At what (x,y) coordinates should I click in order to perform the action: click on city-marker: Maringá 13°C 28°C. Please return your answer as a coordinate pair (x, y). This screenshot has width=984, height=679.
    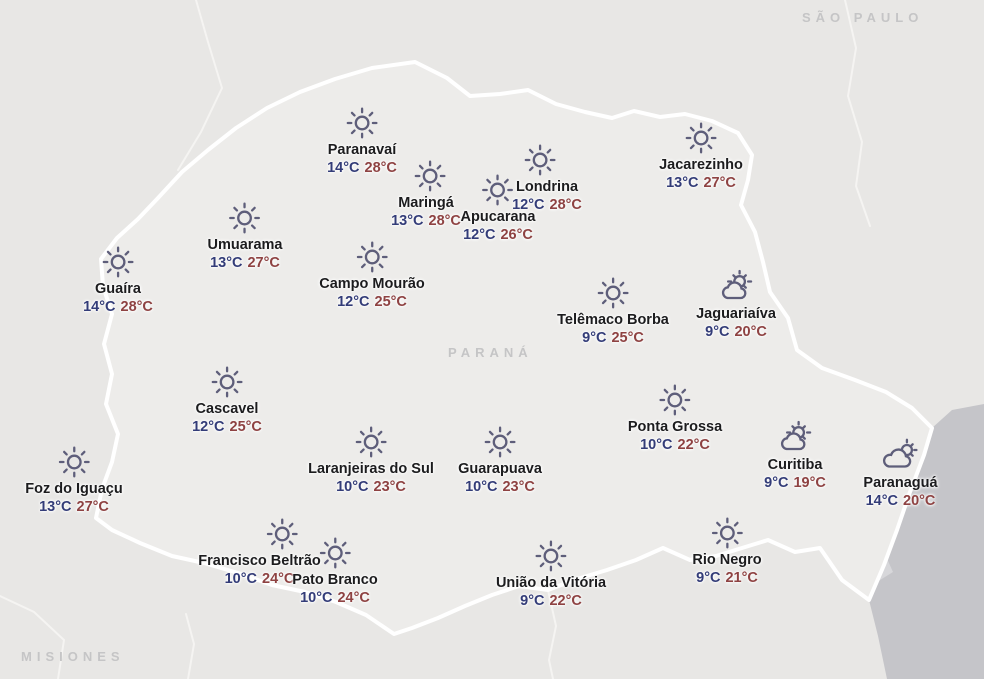
    Looking at the image, I should click on (426, 195).